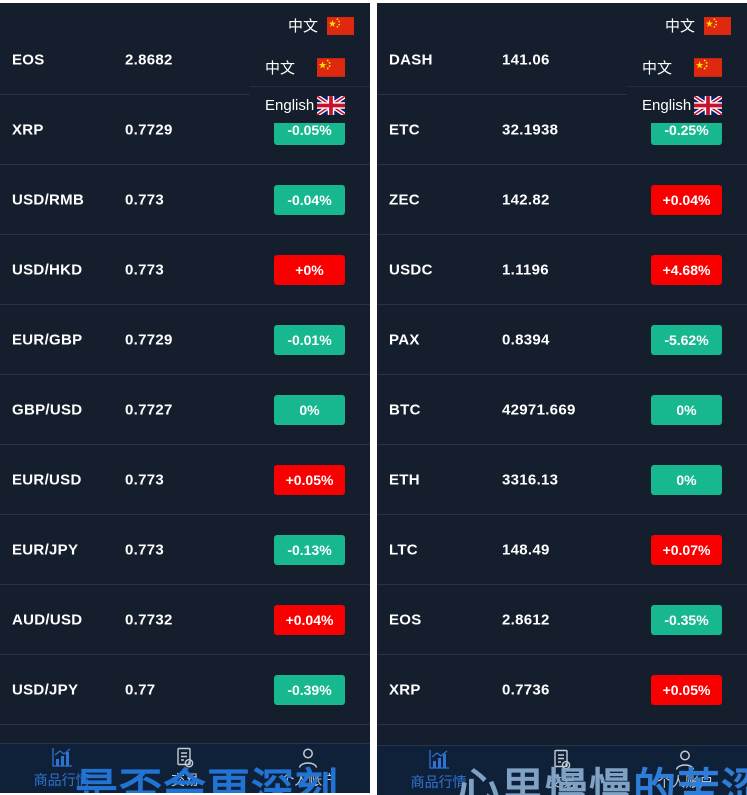 This screenshot has width=747, height=795. Describe the element at coordinates (185, 480) in the screenshot. I see `ticker-row: EUR/USD 0.773 +0.05%` at that location.